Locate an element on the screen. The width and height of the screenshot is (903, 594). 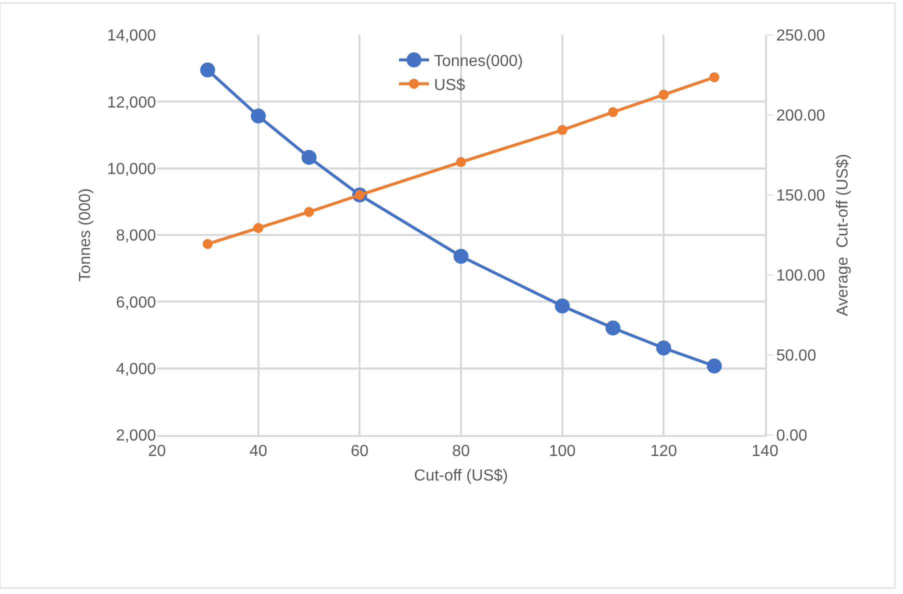
y-tick-label: 14,000 is located at coordinates (131, 36).